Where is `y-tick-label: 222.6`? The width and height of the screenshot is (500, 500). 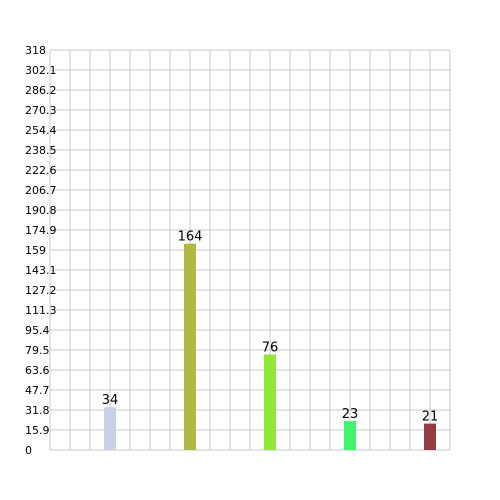
y-tick-label: 222.6 is located at coordinates (41, 170).